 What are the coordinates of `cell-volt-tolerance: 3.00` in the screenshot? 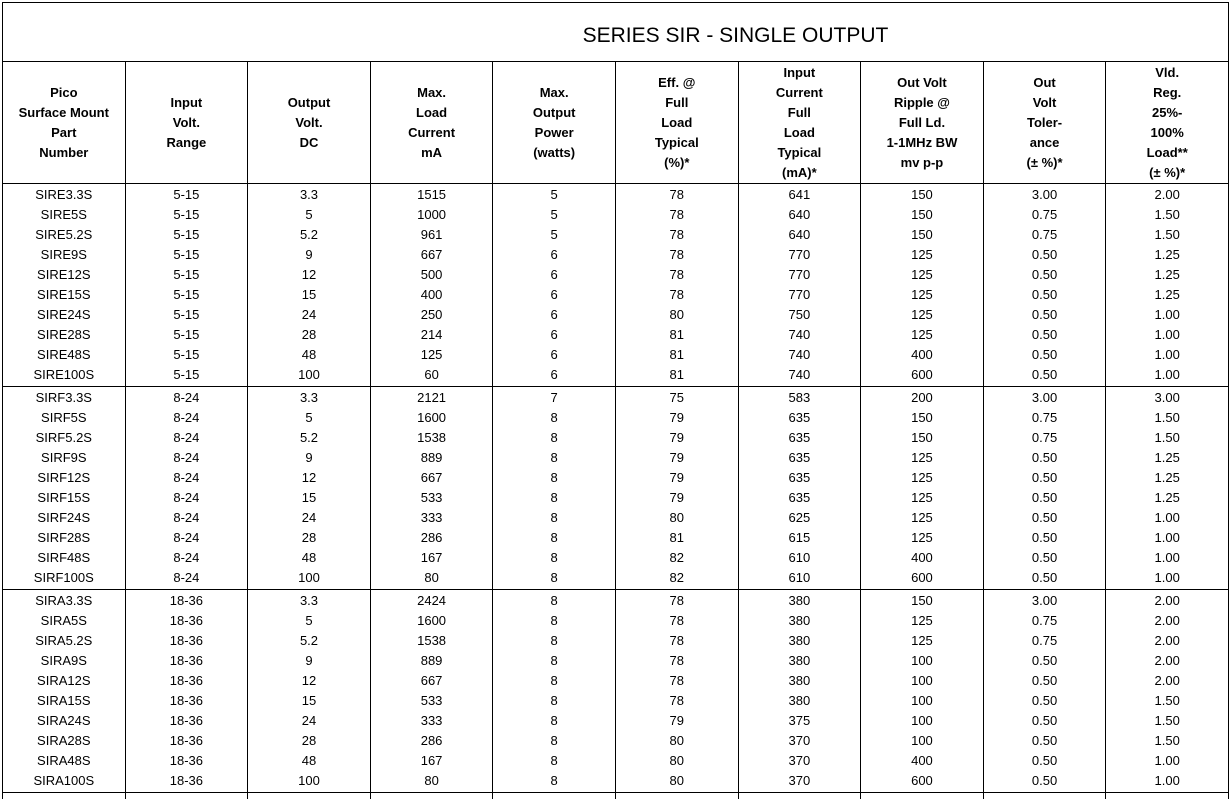 It's located at (1044, 600).